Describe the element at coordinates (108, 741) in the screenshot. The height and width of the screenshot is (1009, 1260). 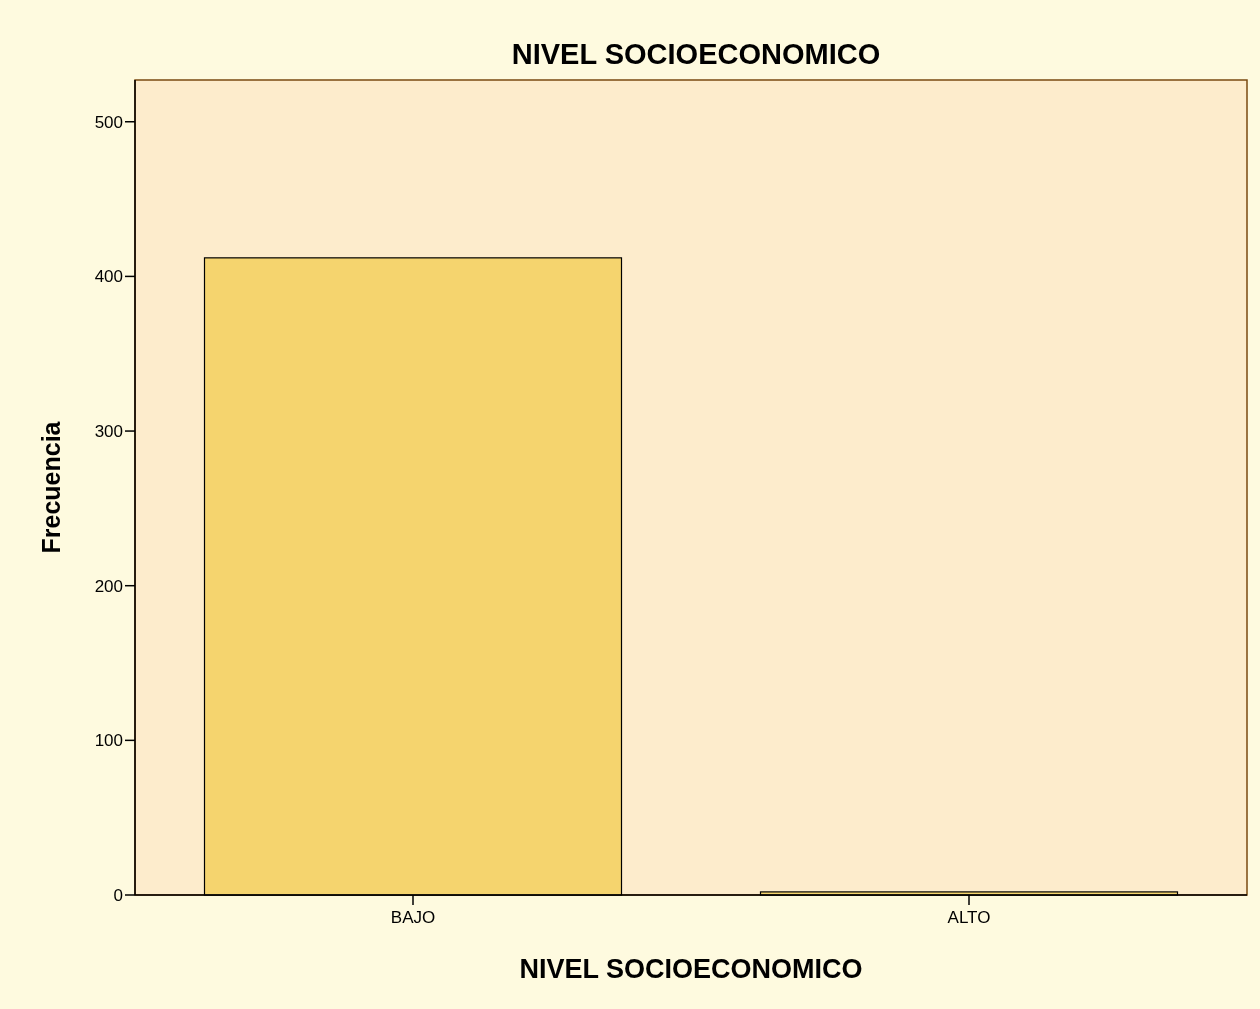
I see `y-tick-label: 100` at that location.